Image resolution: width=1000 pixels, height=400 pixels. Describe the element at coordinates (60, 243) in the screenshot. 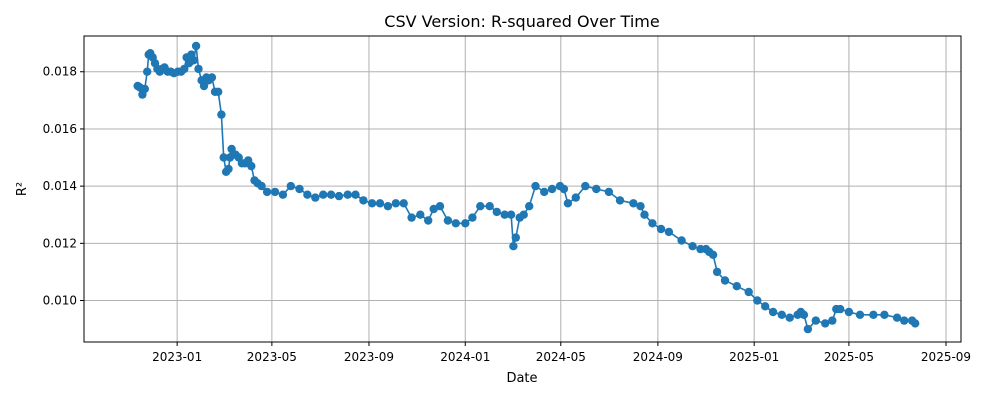

I see `y-tick-label: 0.012` at that location.